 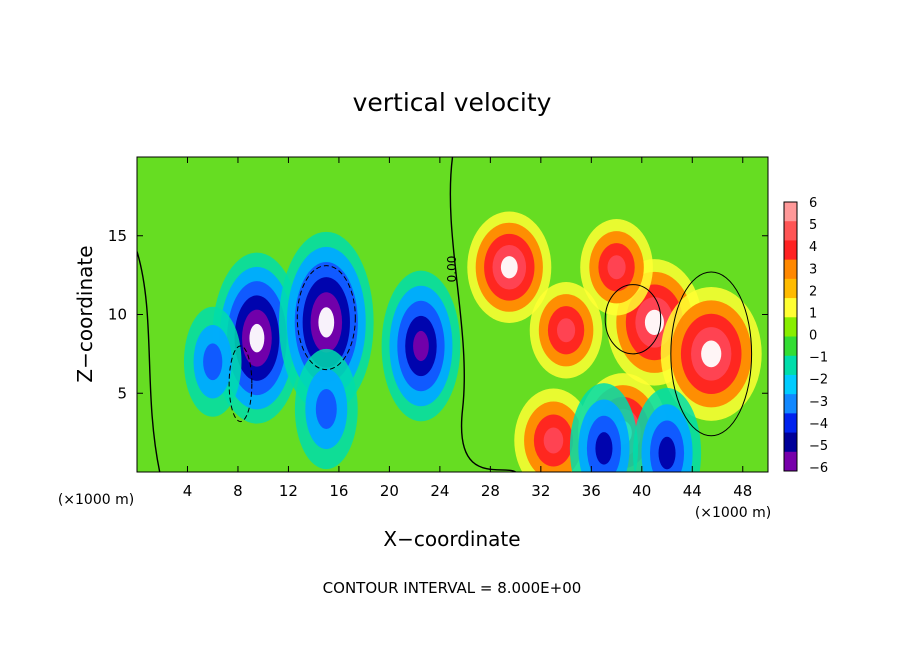 What do you see at coordinates (188, 491) in the screenshot?
I see `x-tick-label-0: 4` at bounding box center [188, 491].